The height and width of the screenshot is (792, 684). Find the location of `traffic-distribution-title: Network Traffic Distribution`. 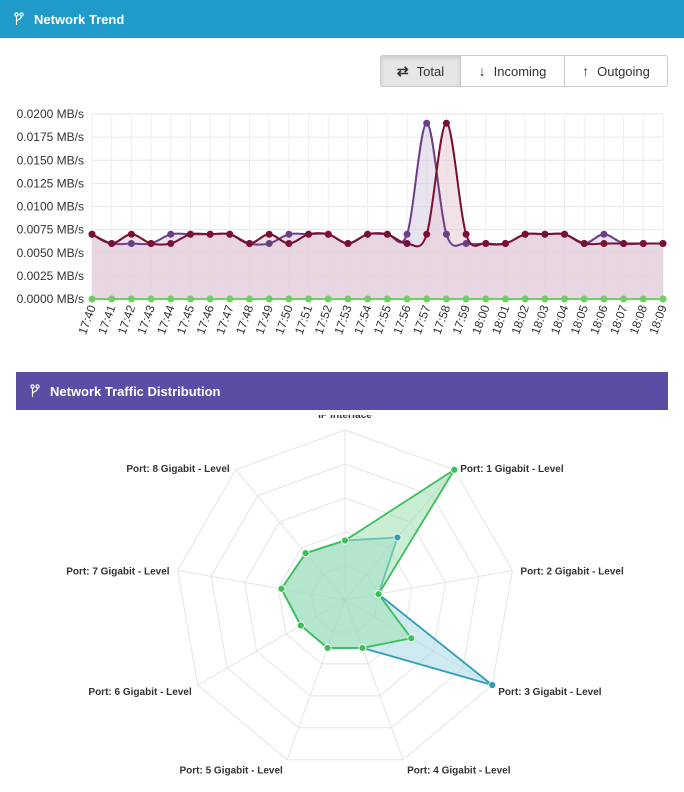

traffic-distribution-title: Network Traffic Distribution is located at coordinates (135, 391).